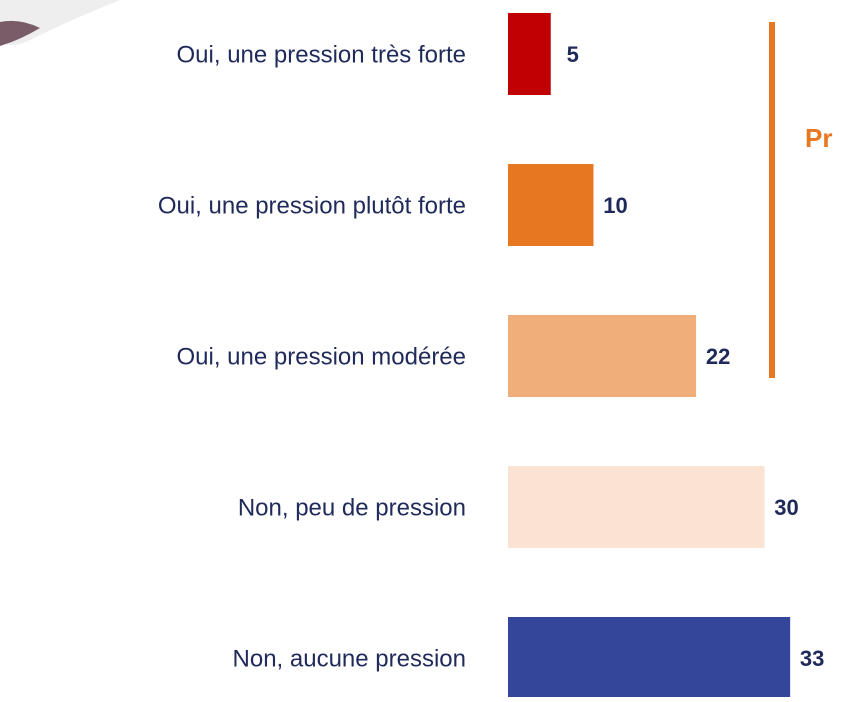 This screenshot has width=848, height=702. What do you see at coordinates (812, 658) in the screenshot?
I see `value-label: 33` at bounding box center [812, 658].